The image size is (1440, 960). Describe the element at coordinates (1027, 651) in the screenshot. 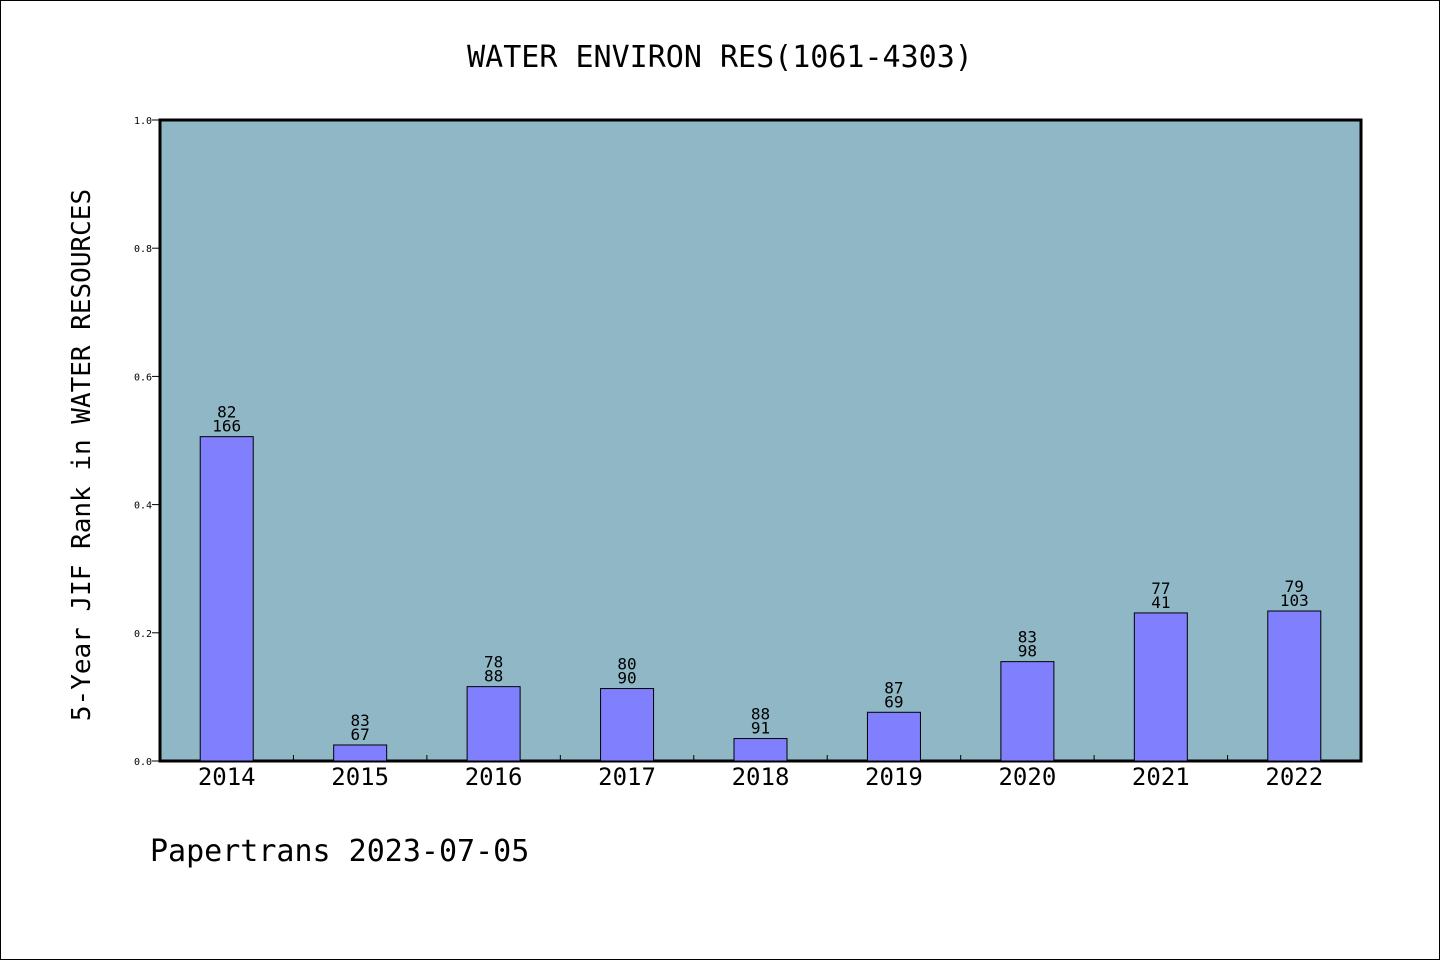

I see `bar-label-bottom: 98` at that location.